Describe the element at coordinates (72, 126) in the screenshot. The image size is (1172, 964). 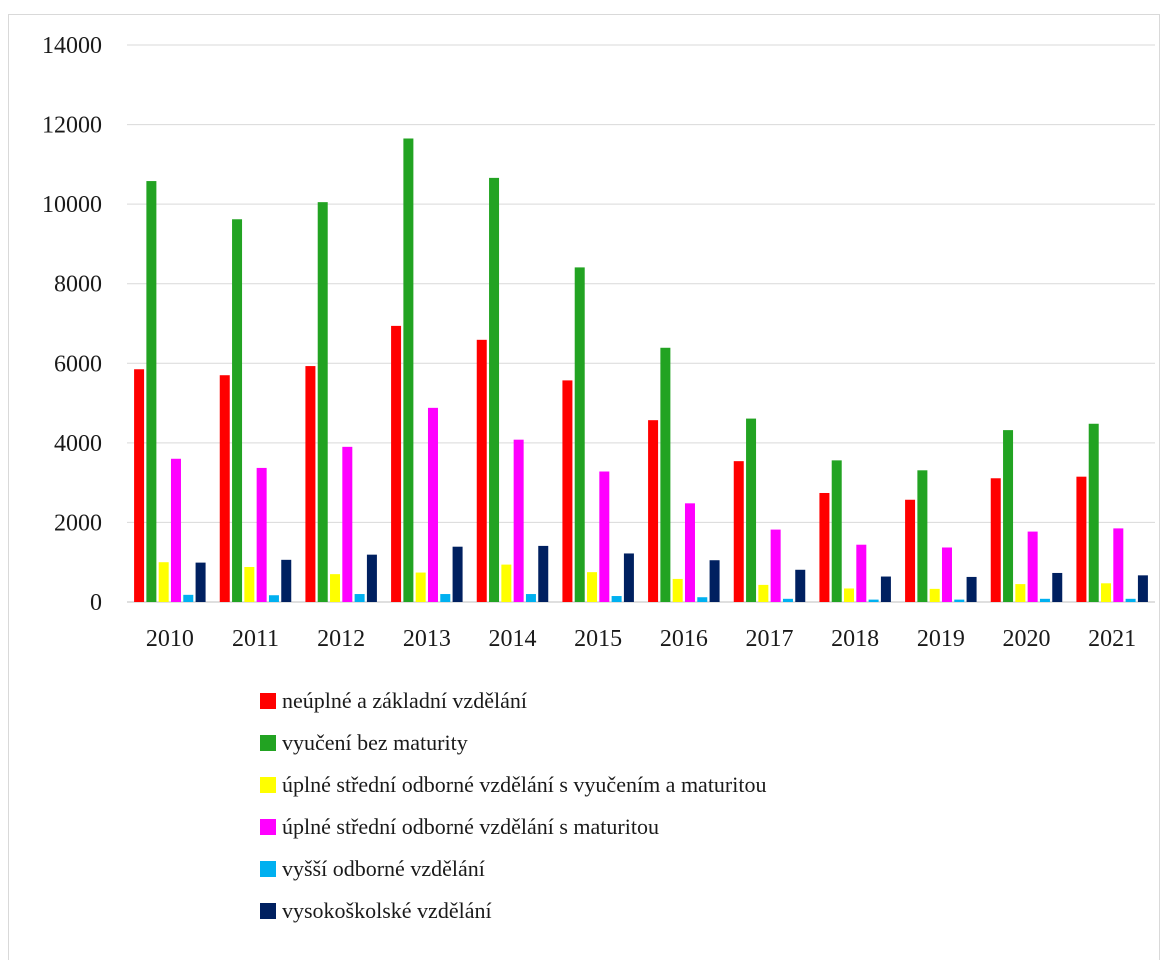
I see `y-tick-label: 12000` at that location.